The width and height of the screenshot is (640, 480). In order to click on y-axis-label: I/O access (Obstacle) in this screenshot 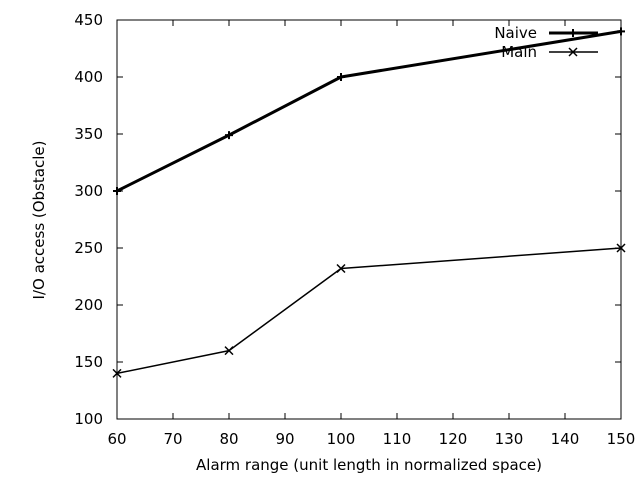, I will do `click(39, 220)`.